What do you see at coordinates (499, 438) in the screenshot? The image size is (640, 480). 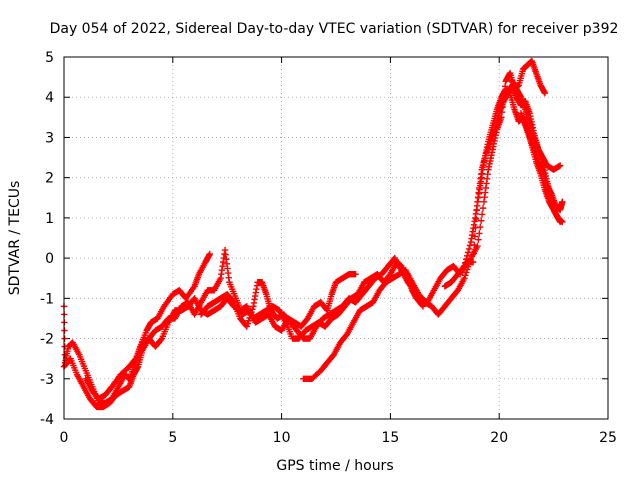 I see `x-tick-label: 20` at bounding box center [499, 438].